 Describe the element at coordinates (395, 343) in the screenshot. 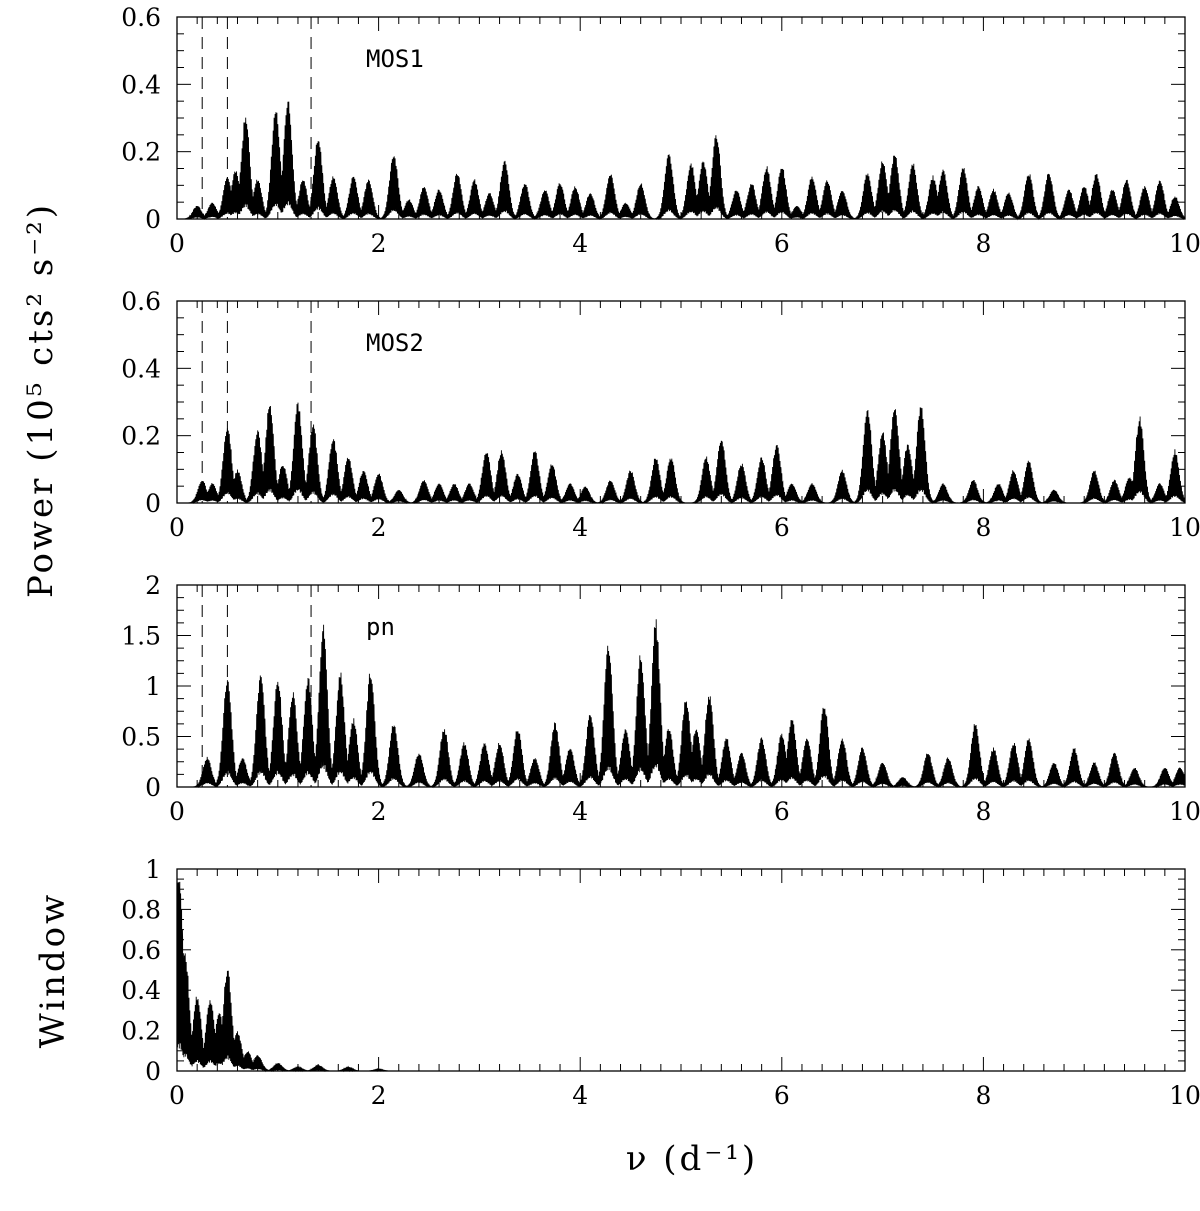

I see `panel-label: MOS2` at that location.